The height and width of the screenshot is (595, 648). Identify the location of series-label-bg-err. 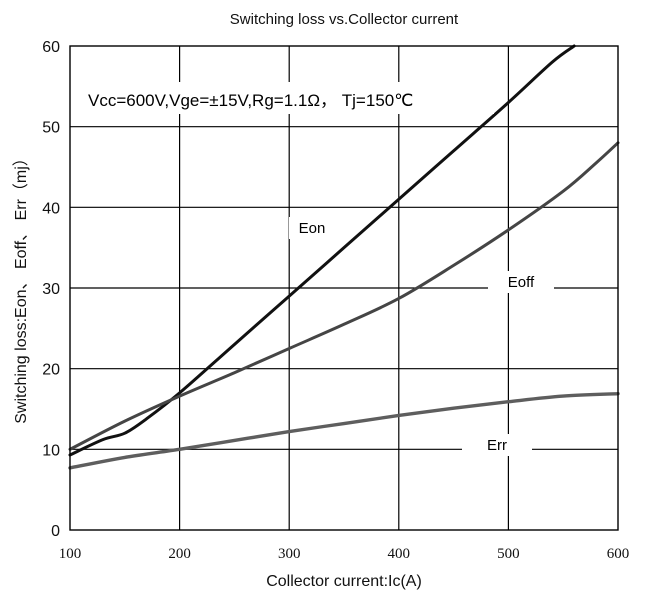
(497, 445).